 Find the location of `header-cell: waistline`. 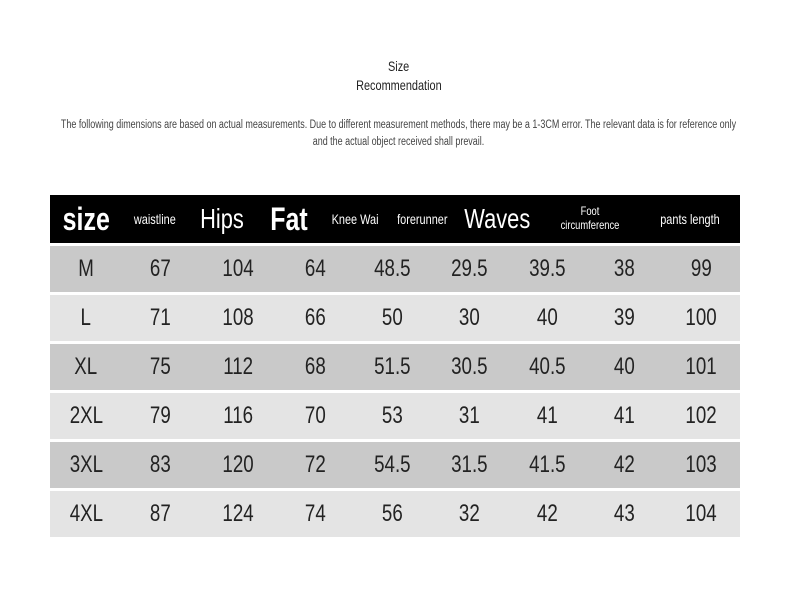

header-cell: waistline is located at coordinates (155, 219).